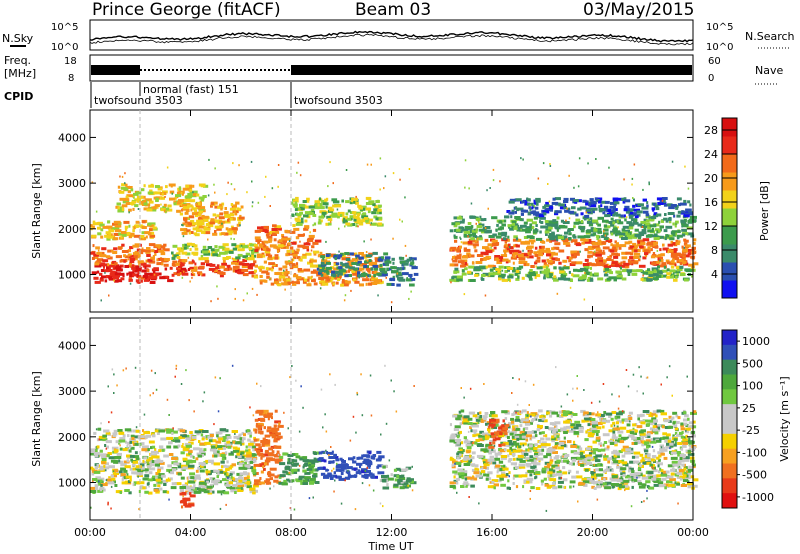 The width and height of the screenshot is (800, 554). I want to click on y-tick-label: 2000, so click(72, 229).